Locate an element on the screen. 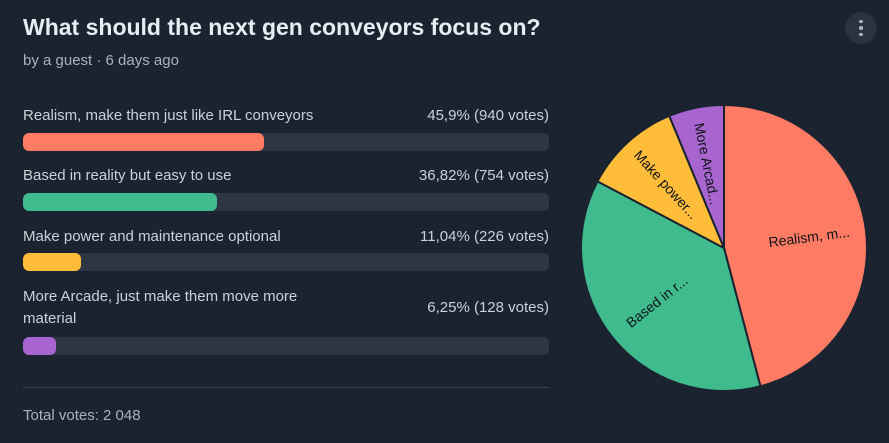  option-result: 45,9% (940 votes) is located at coordinates (488, 115).